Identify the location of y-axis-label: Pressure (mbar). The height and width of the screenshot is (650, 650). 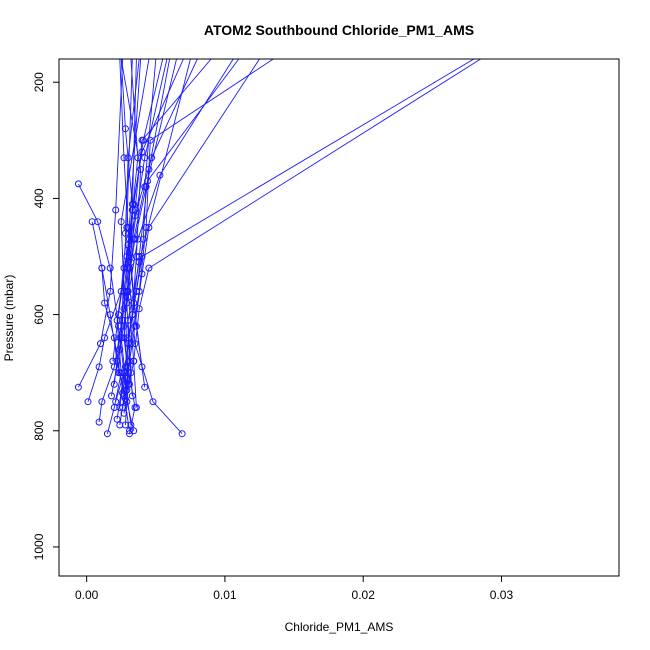
(9, 318).